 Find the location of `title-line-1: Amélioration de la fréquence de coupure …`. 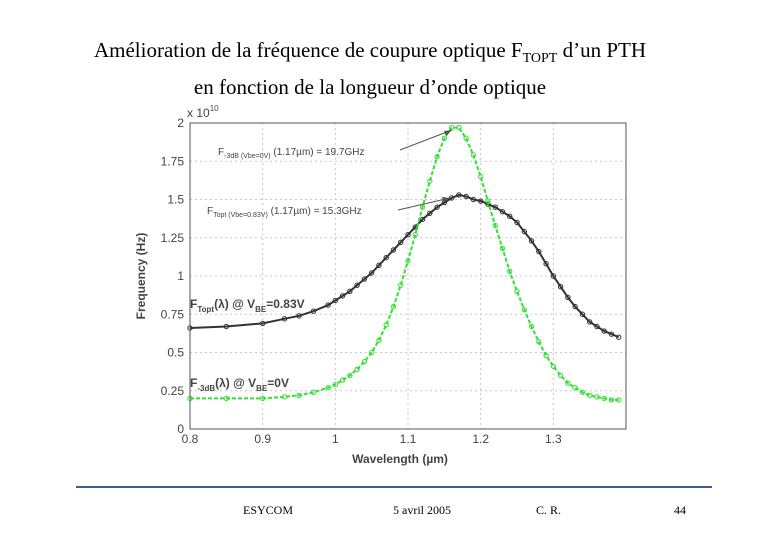

title-line-1: Amélioration de la fréquence de coupure … is located at coordinates (369, 52).